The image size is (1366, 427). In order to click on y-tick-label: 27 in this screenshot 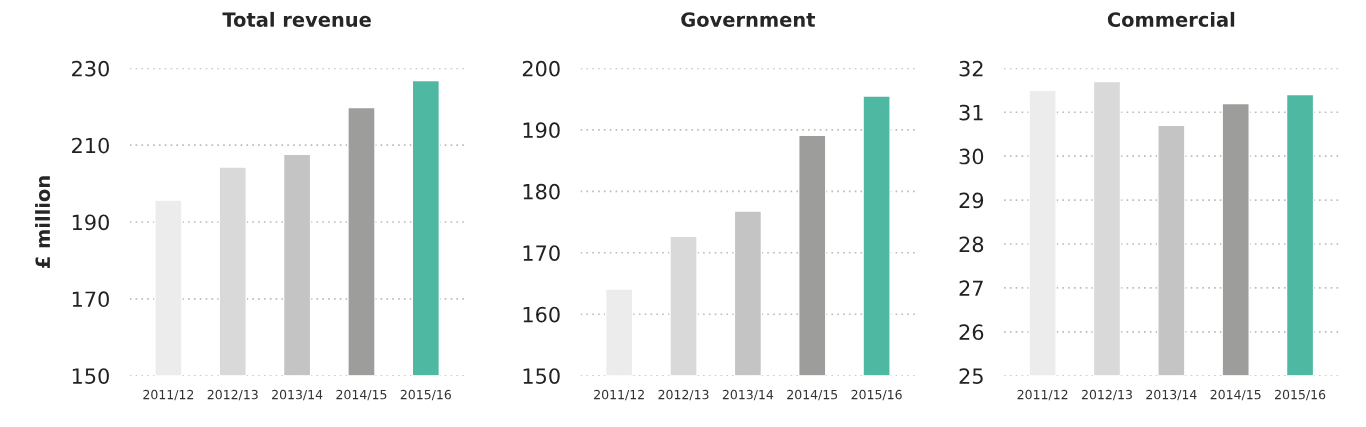, I will do `click(971, 288)`.